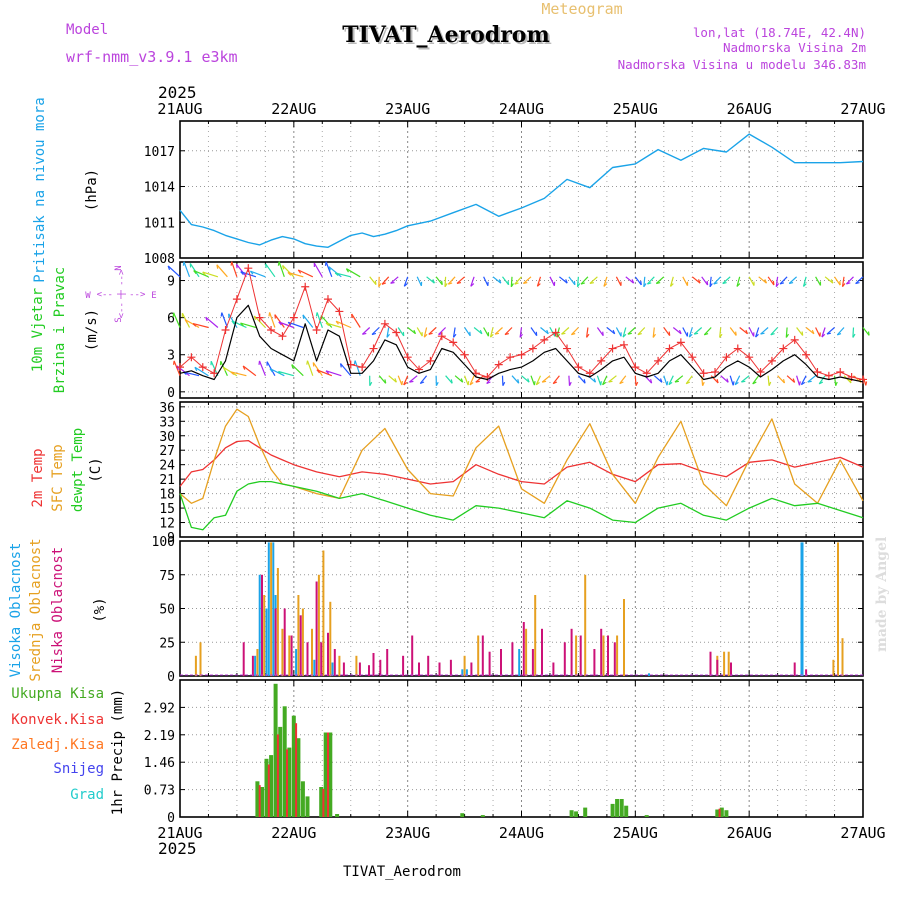 Image resolution: width=900 pixels, height=900 pixels. What do you see at coordinates (179, 109) in the screenshot?
I see `x-tick-label-top: 21AUG` at bounding box center [179, 109].